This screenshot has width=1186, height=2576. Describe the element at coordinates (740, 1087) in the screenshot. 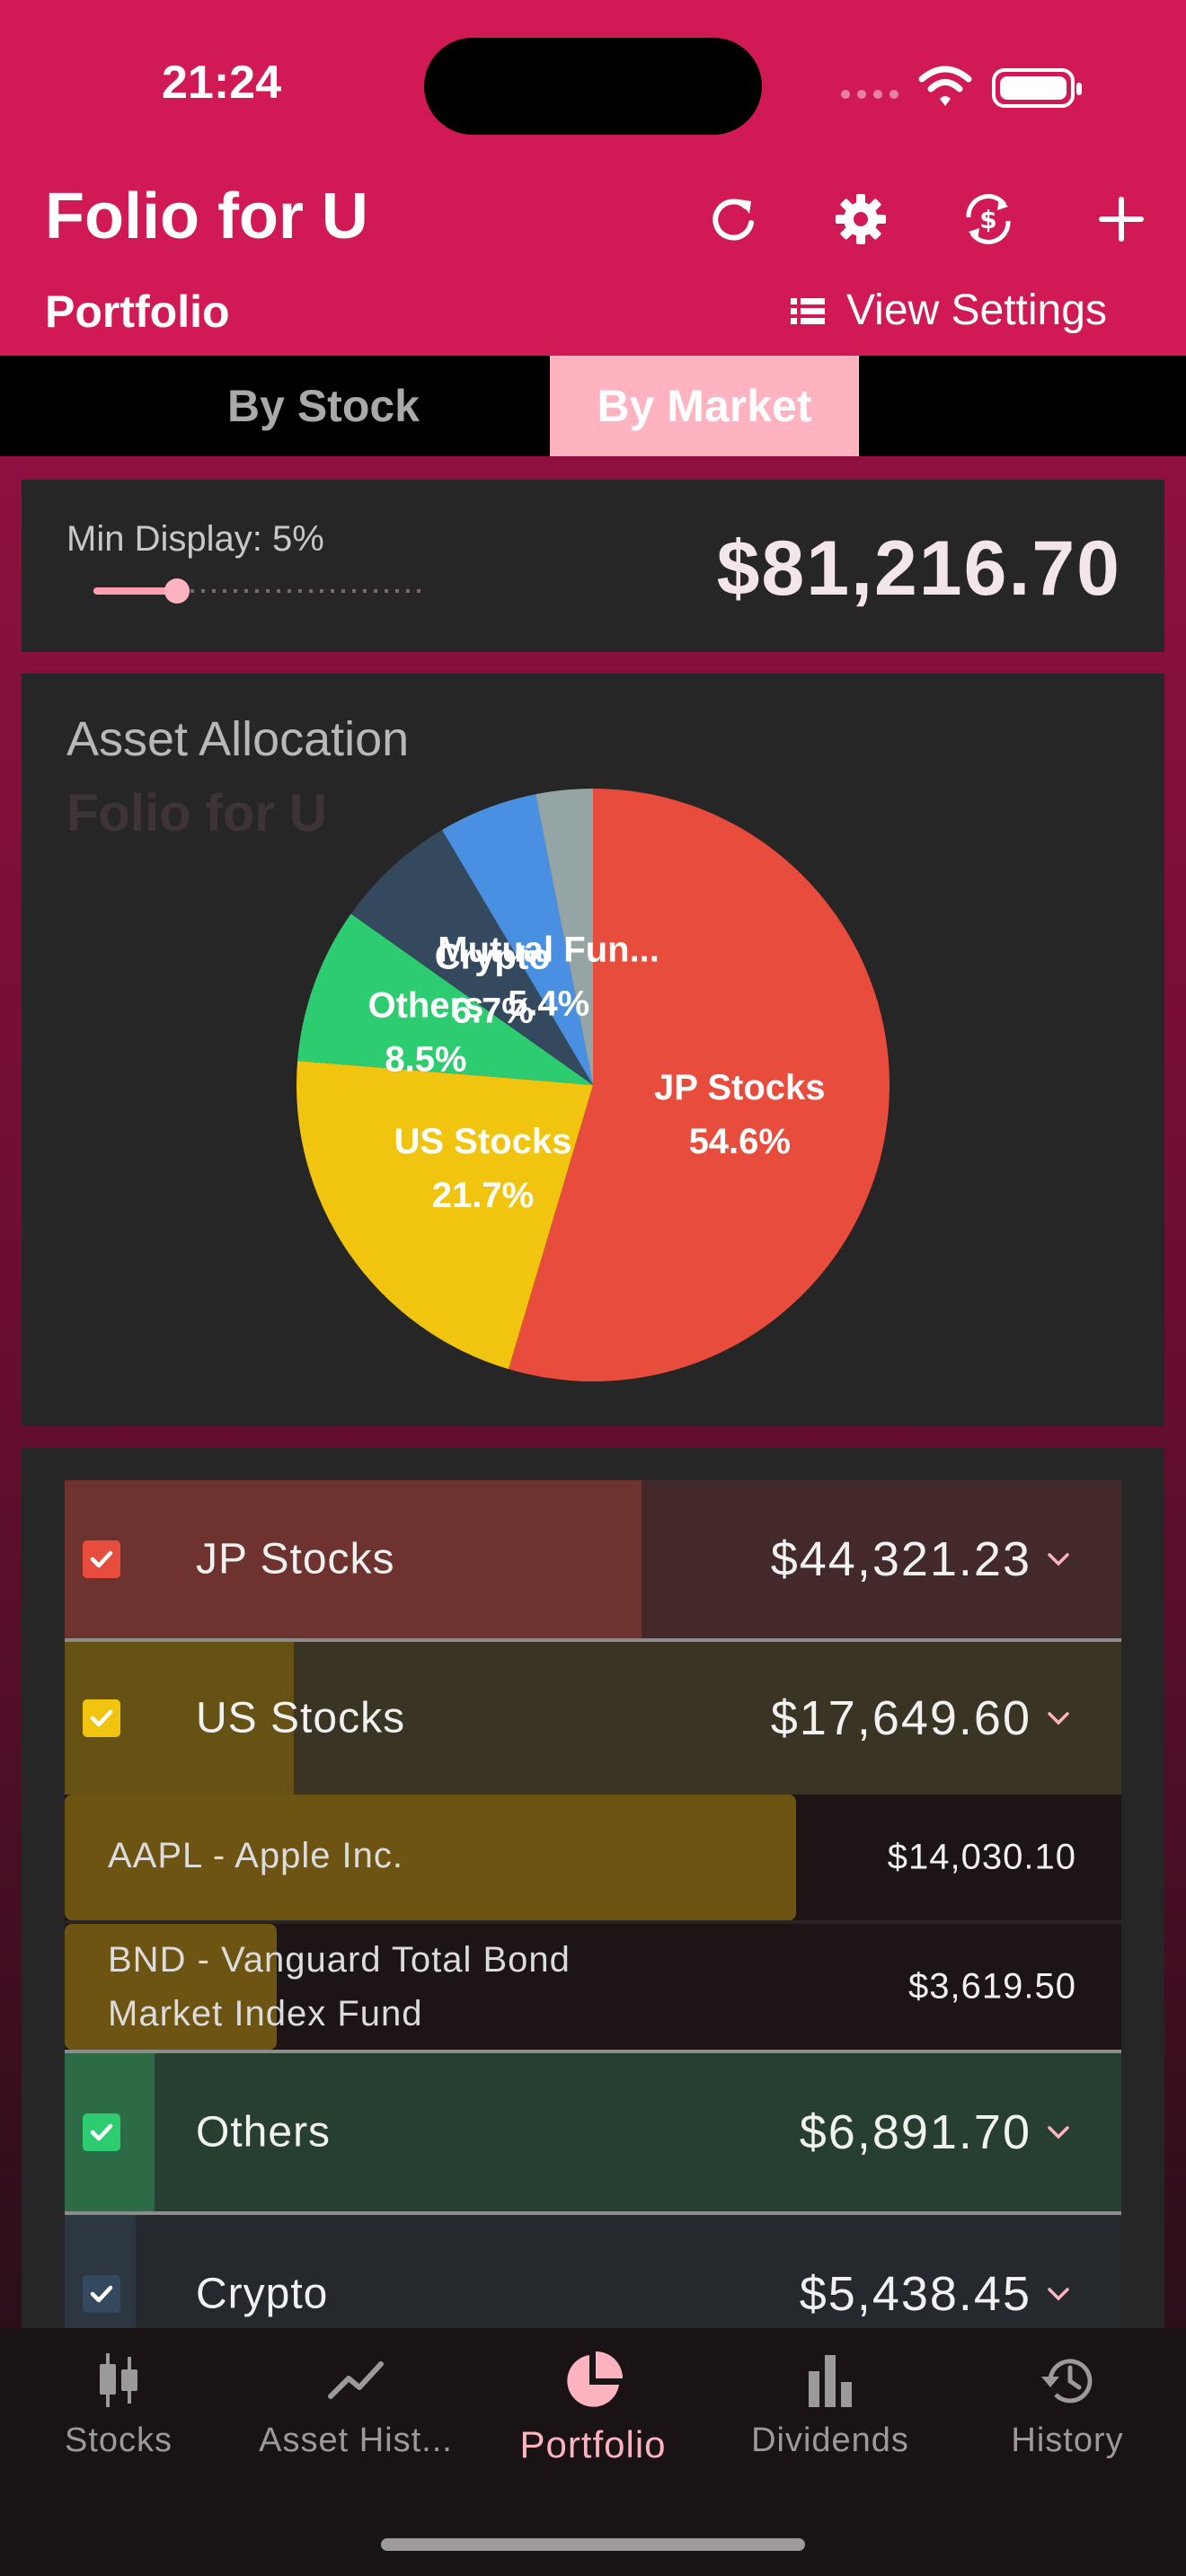

I see `pie-slice-label: JP Stocks` at that location.